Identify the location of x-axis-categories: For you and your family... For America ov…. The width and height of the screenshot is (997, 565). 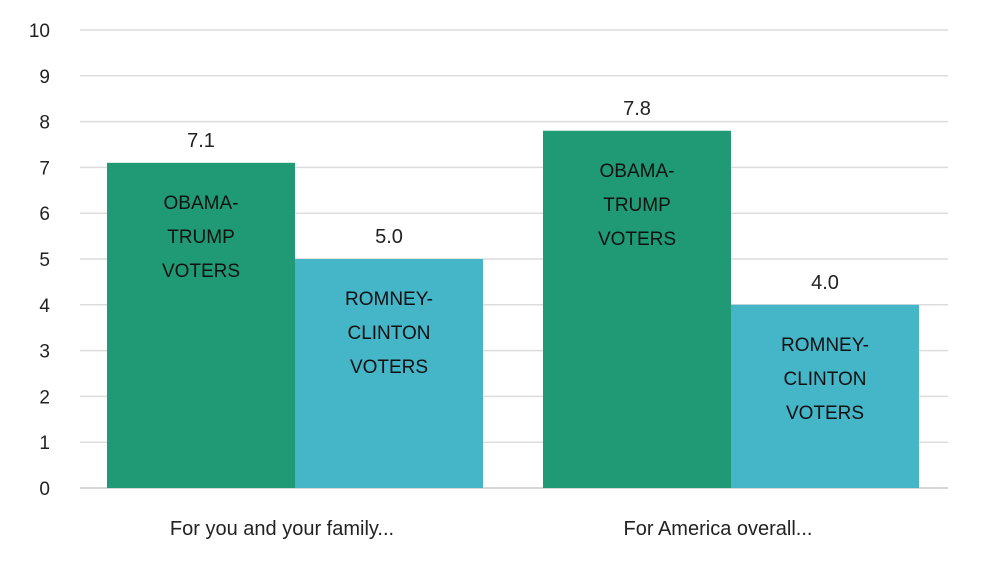
(491, 529).